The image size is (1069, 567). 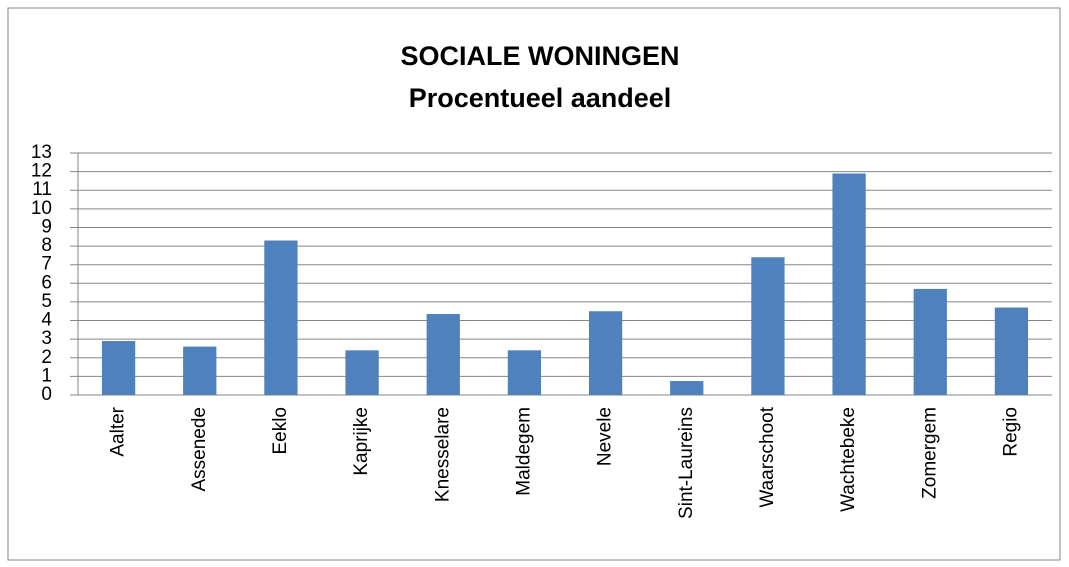 What do you see at coordinates (42, 189) in the screenshot?
I see `y-tick-label: 11` at bounding box center [42, 189].